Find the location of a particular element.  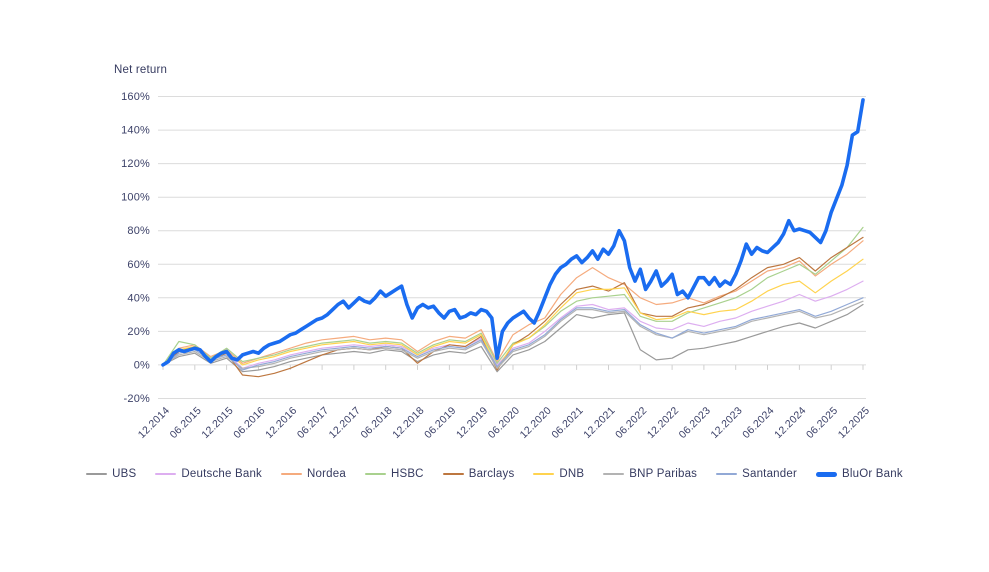

legend-item-dnb: DNB is located at coordinates (558, 474).